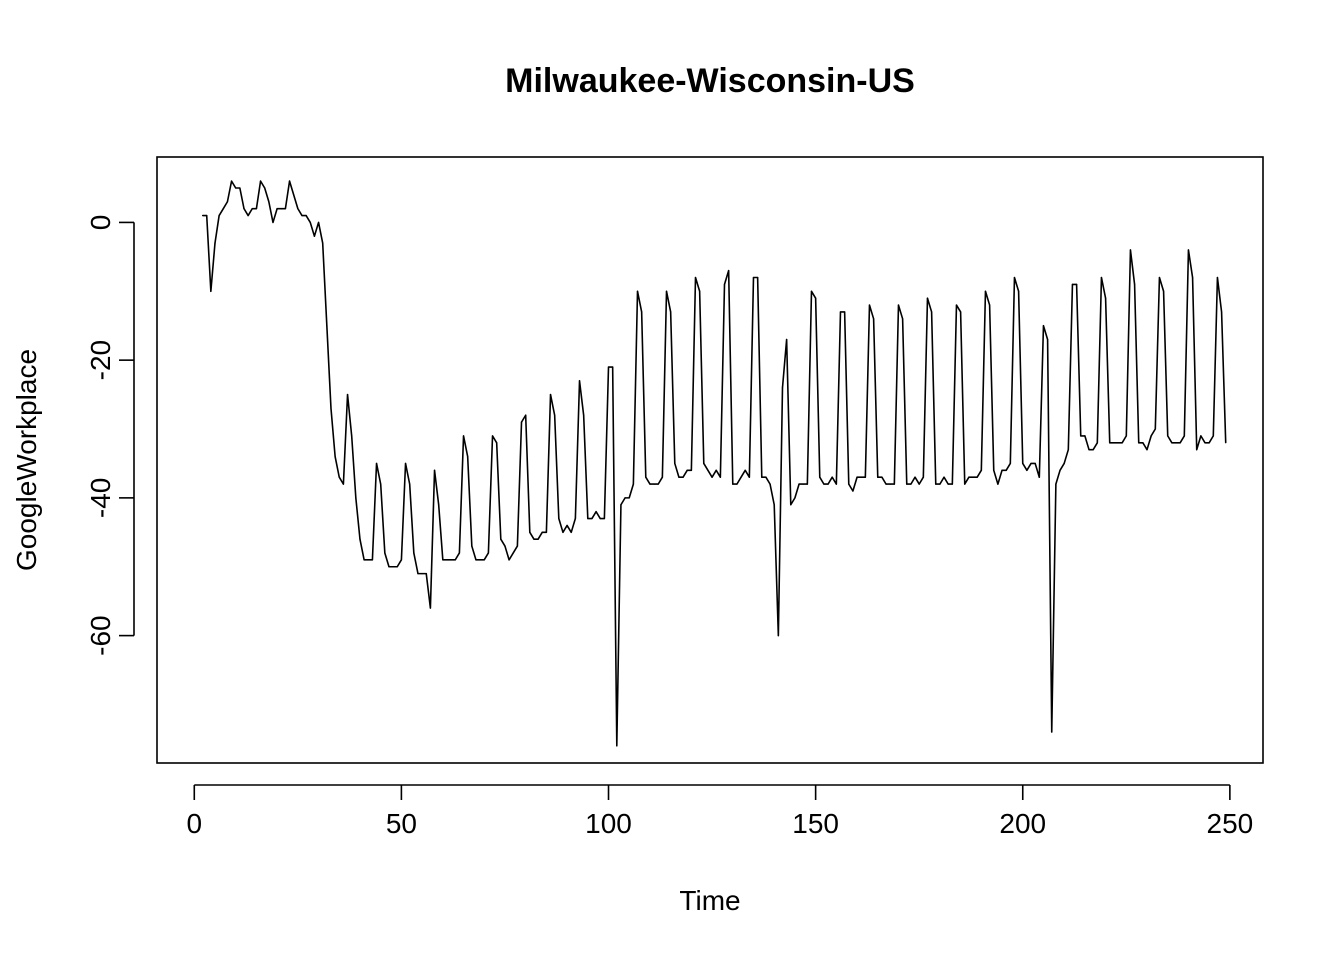 Image resolution: width=1344 pixels, height=960 pixels. Describe the element at coordinates (110, 435) in the screenshot. I see `y-axis: 0 -20 -40 -60` at that location.